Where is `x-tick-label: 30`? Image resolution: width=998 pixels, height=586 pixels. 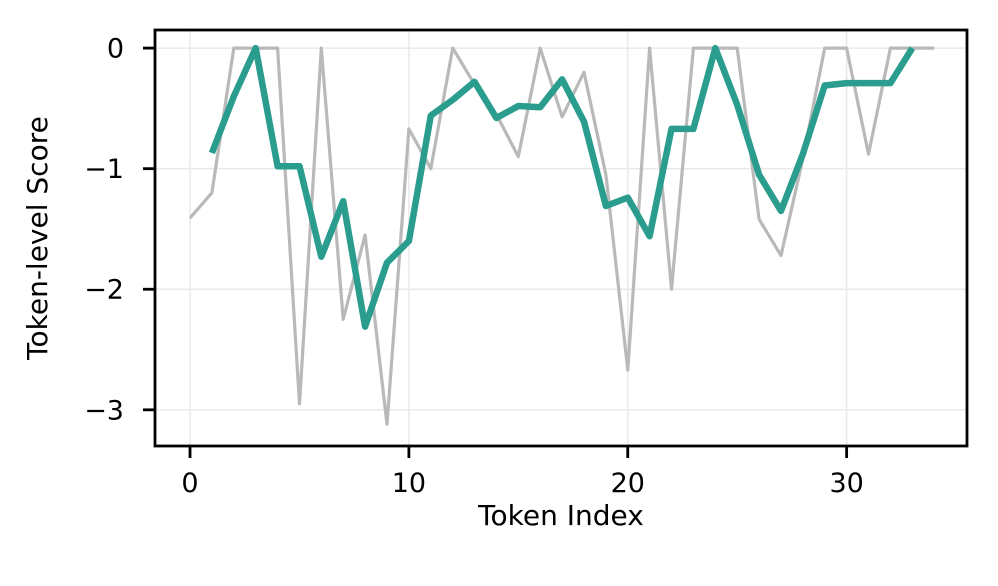
x-tick-label: 30 is located at coordinates (846, 483).